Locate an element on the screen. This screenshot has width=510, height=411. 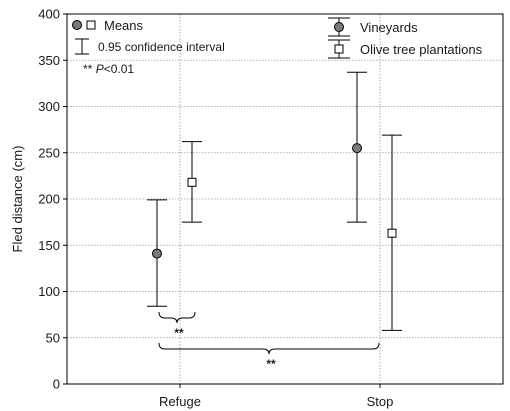
legend-series: Vineyards Olive tree plantations is located at coordinates (405, 38).